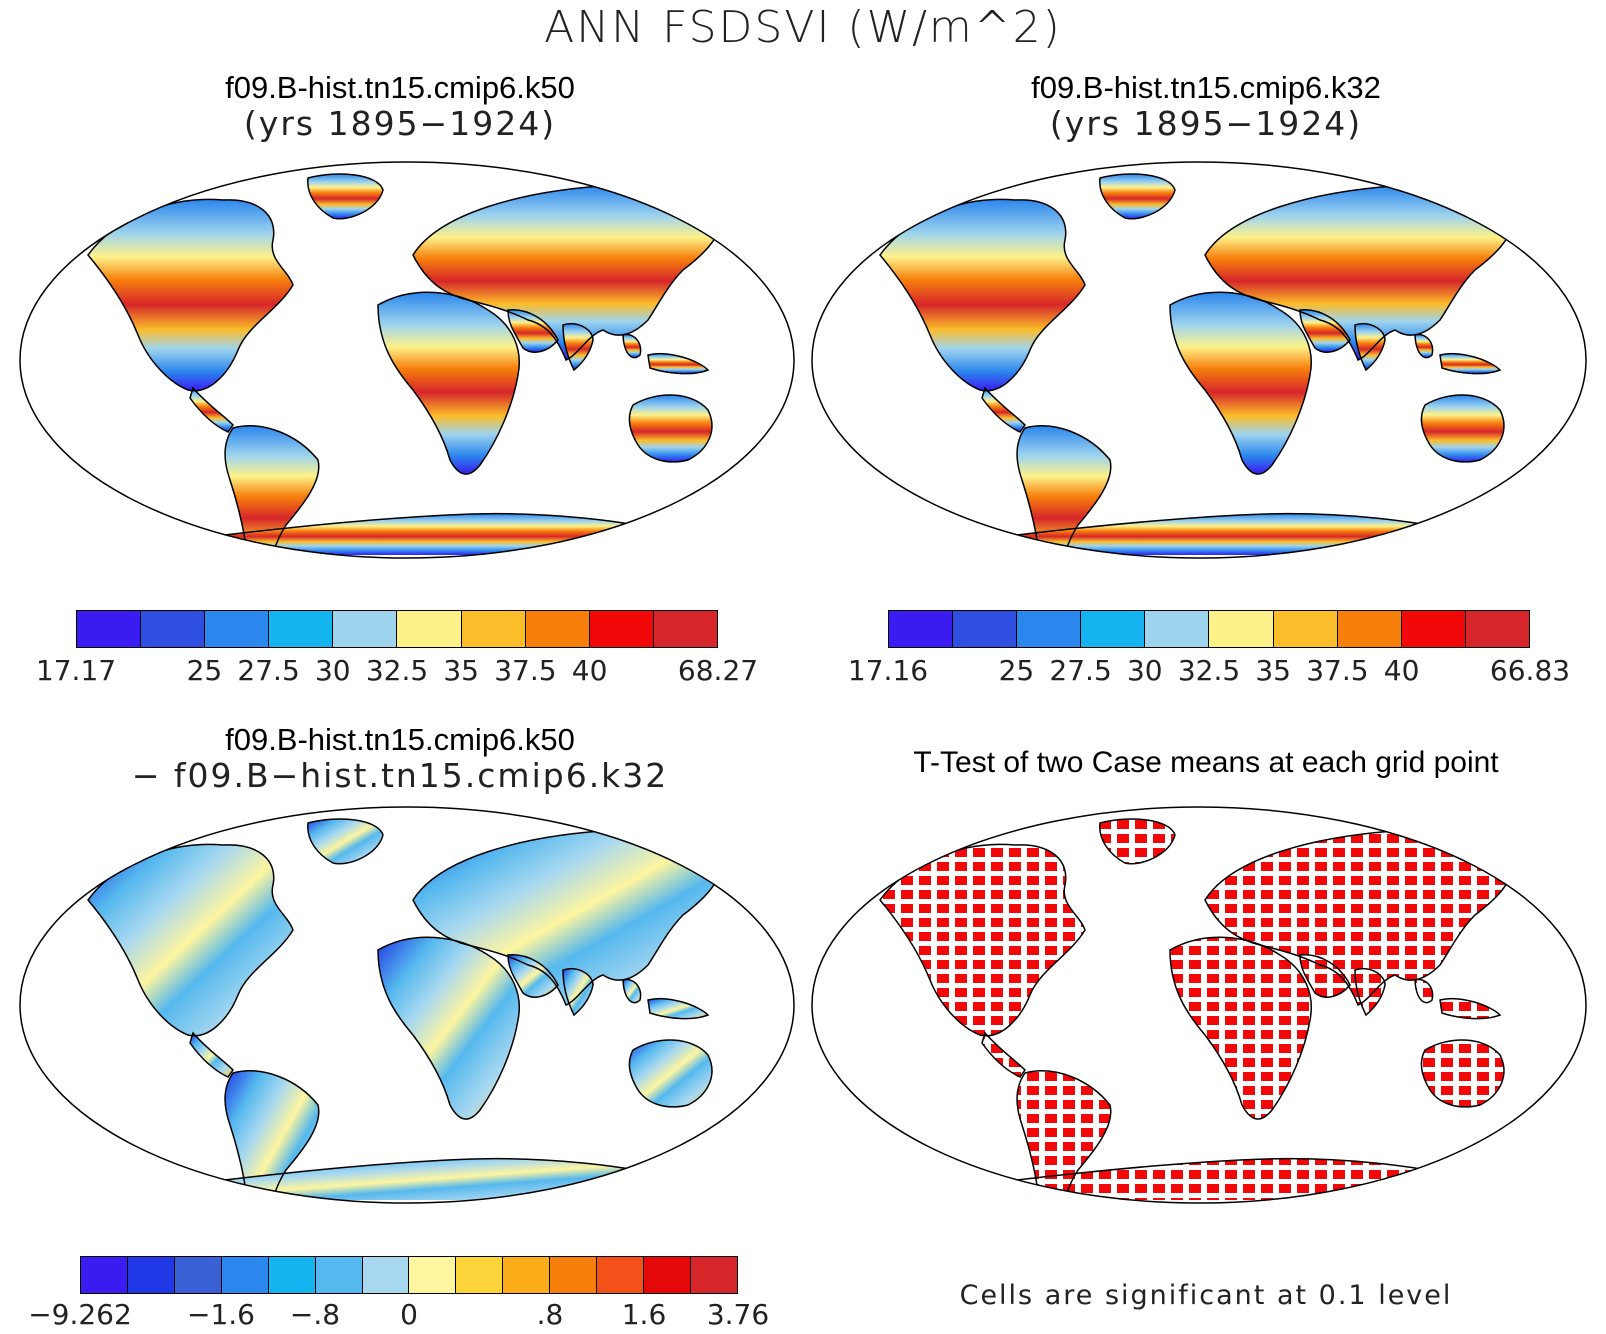 The height and width of the screenshot is (1334, 1606). What do you see at coordinates (400, 739) in the screenshot?
I see `panel-3-title-case: f09.B-hist.tn15.cmip6.k50` at bounding box center [400, 739].